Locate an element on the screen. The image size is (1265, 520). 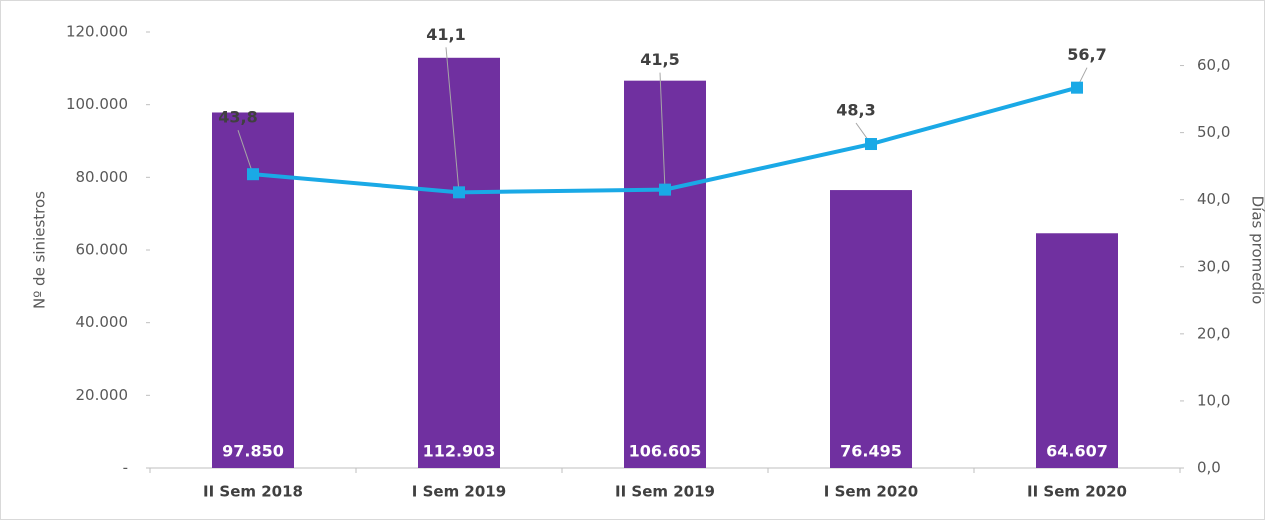
x-tick-label: I Sem 2020 is located at coordinates (871, 492).